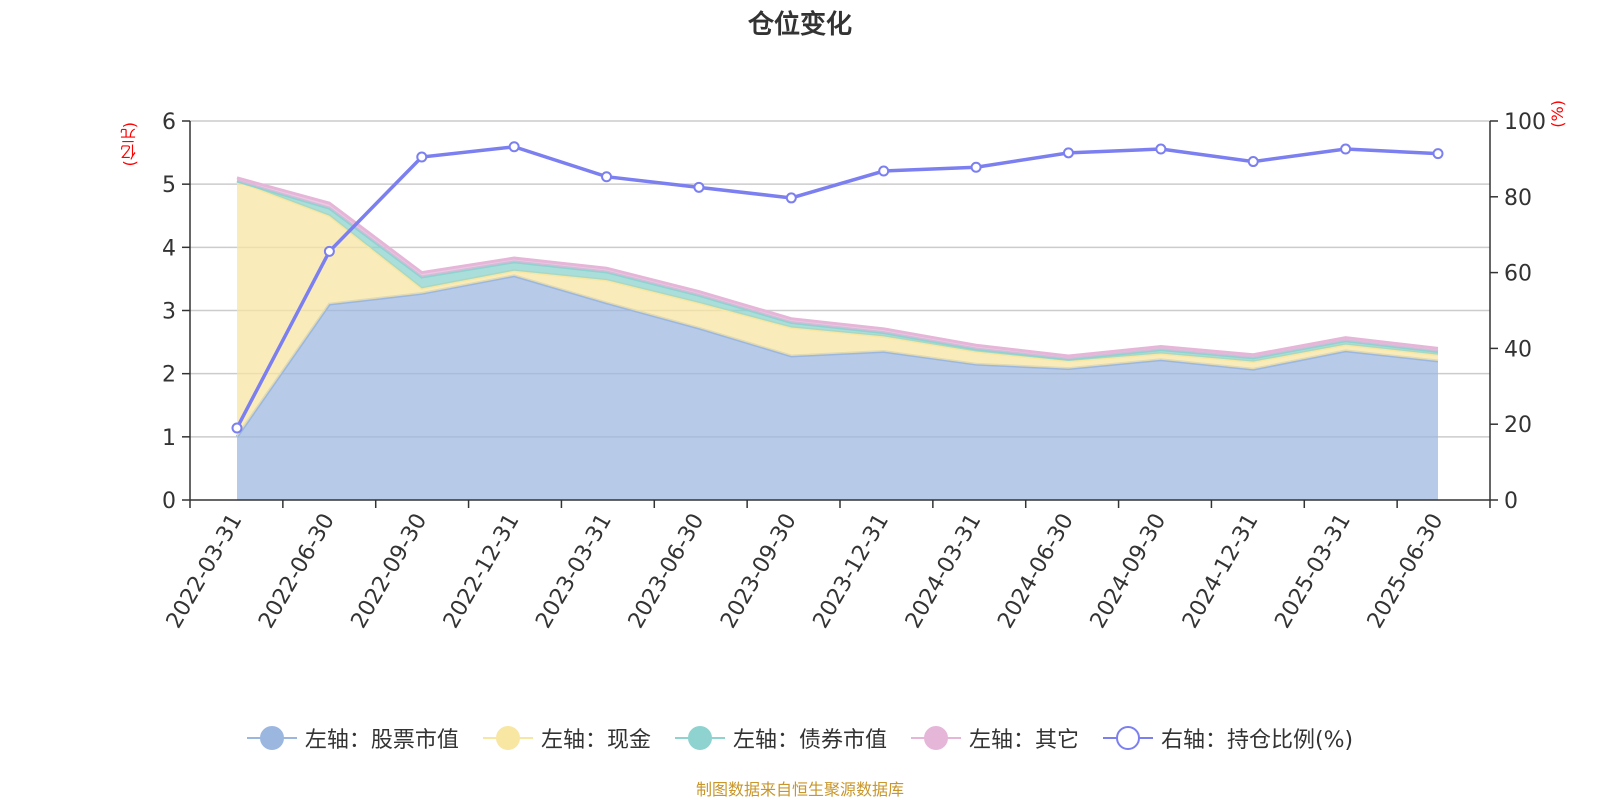 This screenshot has height=800, width=1600. I want to click on legend-item-other: 左轴：其它, so click(994, 738).